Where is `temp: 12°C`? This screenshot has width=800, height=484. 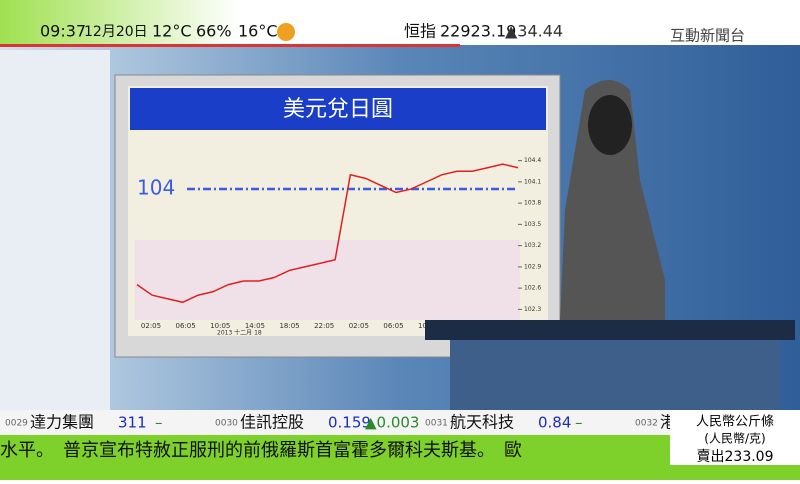 temp: 12°C is located at coordinates (172, 31).